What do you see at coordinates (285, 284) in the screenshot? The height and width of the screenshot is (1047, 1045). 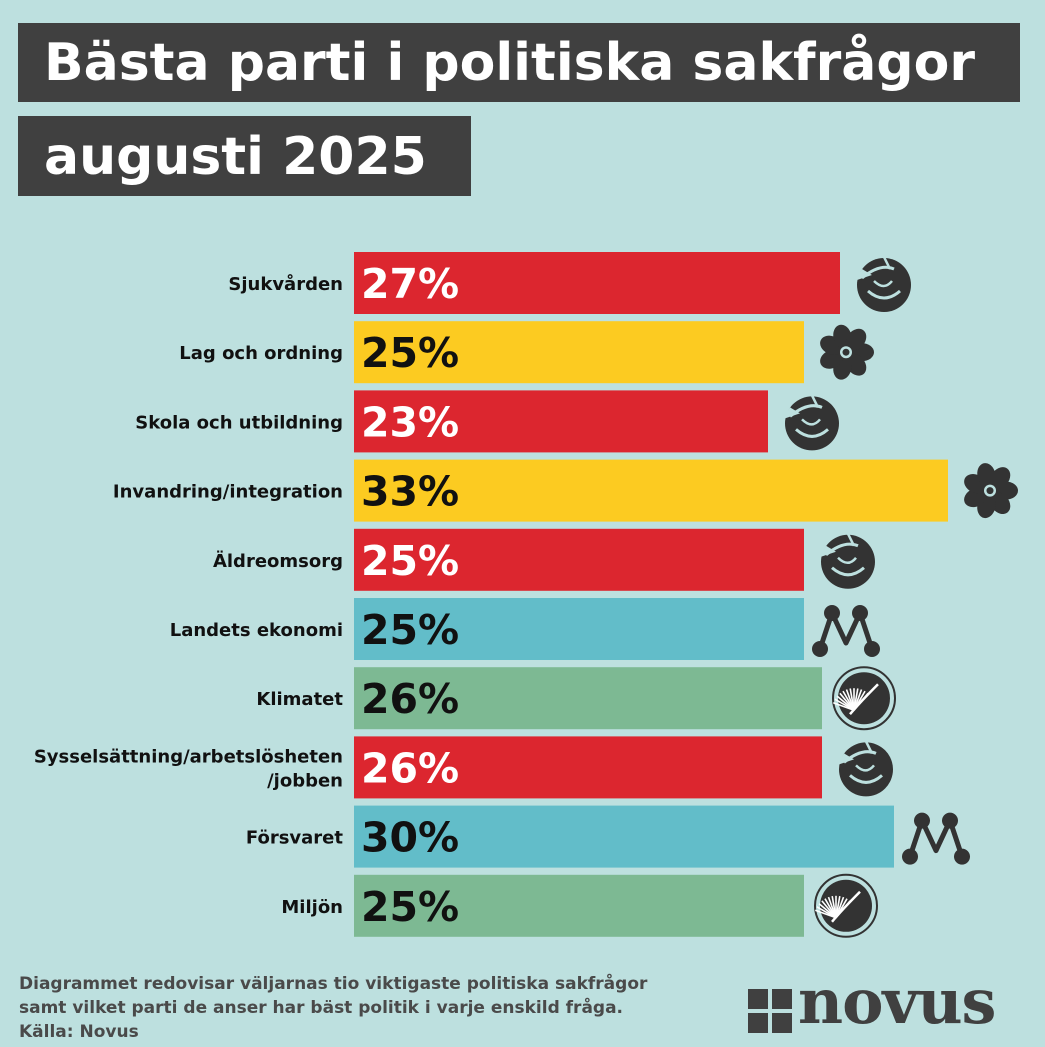 I see `category-label: Sjukvården` at bounding box center [285, 284].